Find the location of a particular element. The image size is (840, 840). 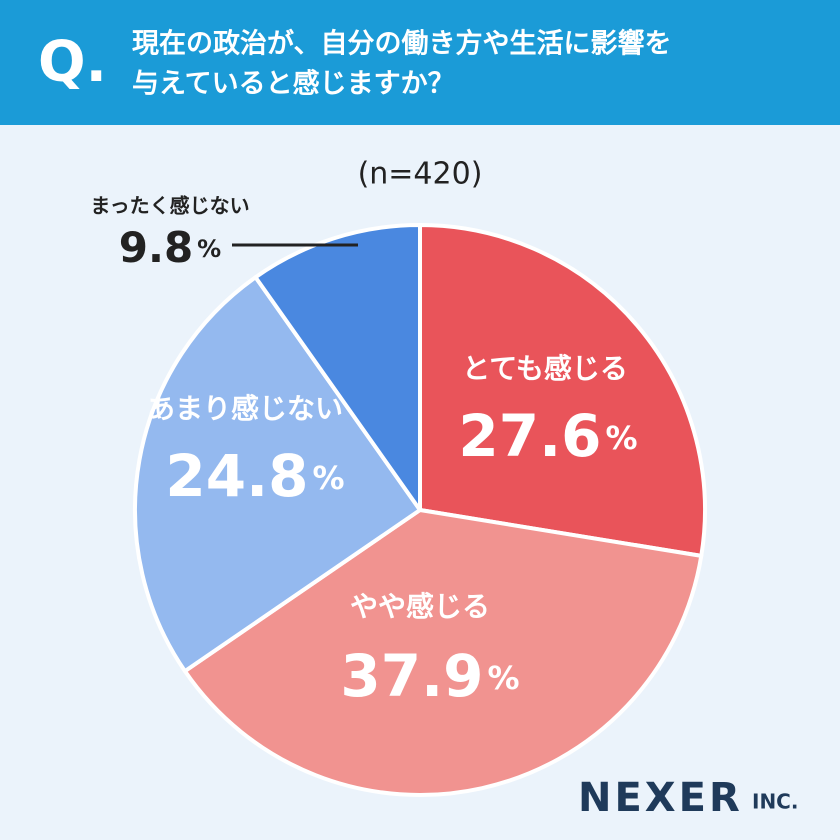

slice-label: まったく感じない is located at coordinates (169, 206).